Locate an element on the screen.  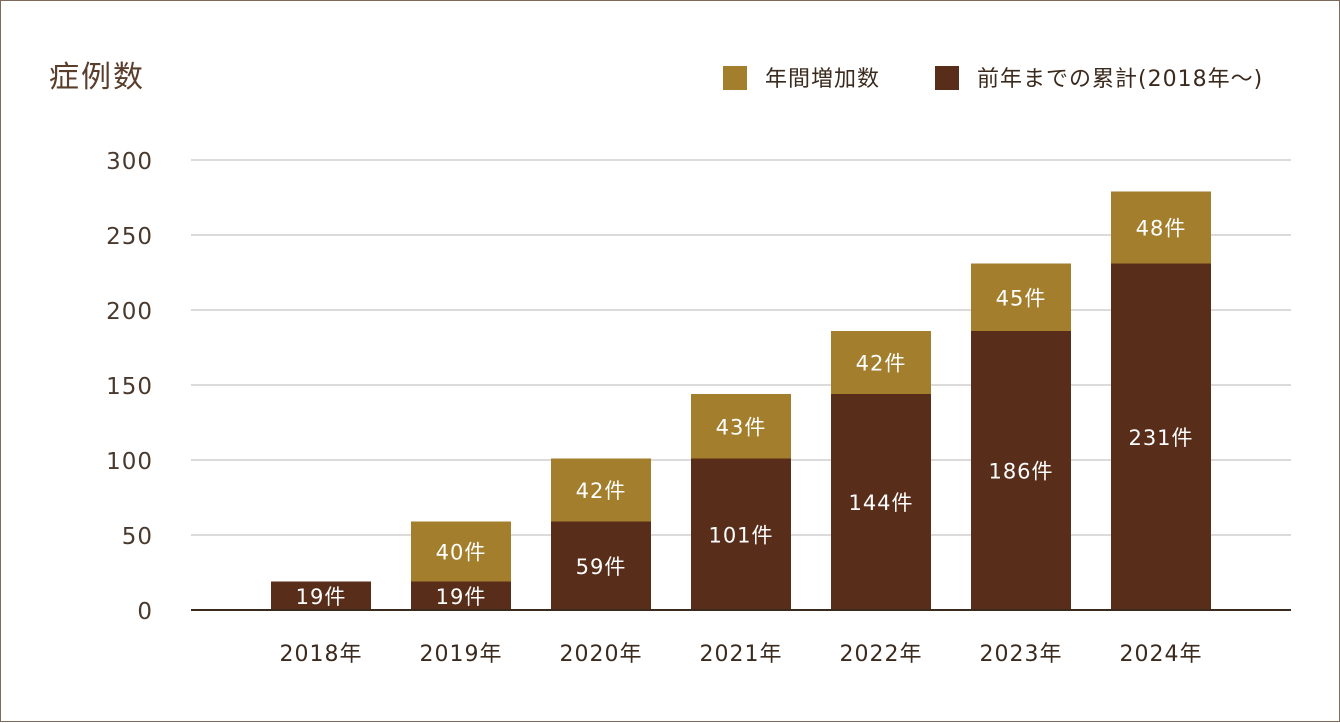
y-tick-label: 250 is located at coordinates (129, 237).